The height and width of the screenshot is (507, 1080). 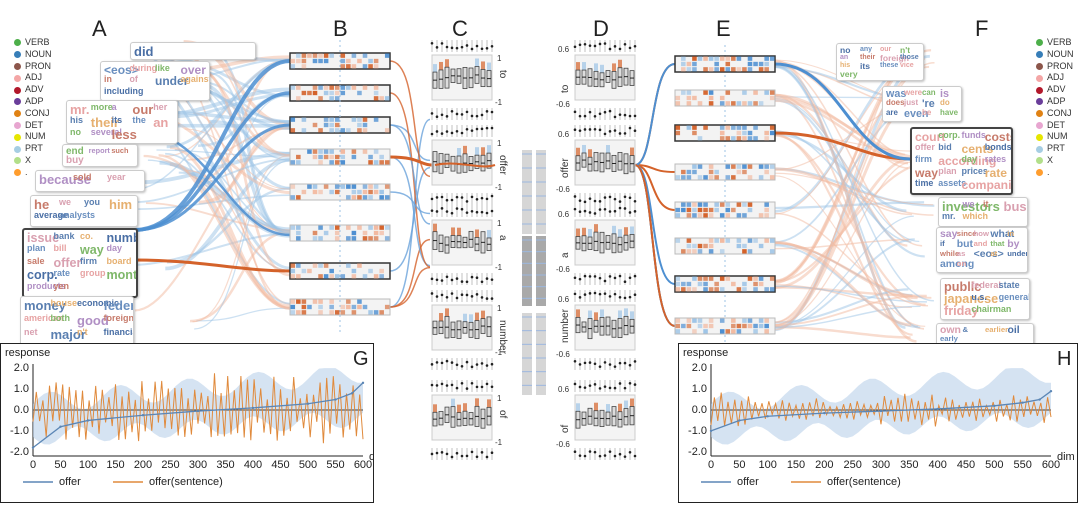 I want to click on legend-label: ADJ, so click(x=1055, y=78).